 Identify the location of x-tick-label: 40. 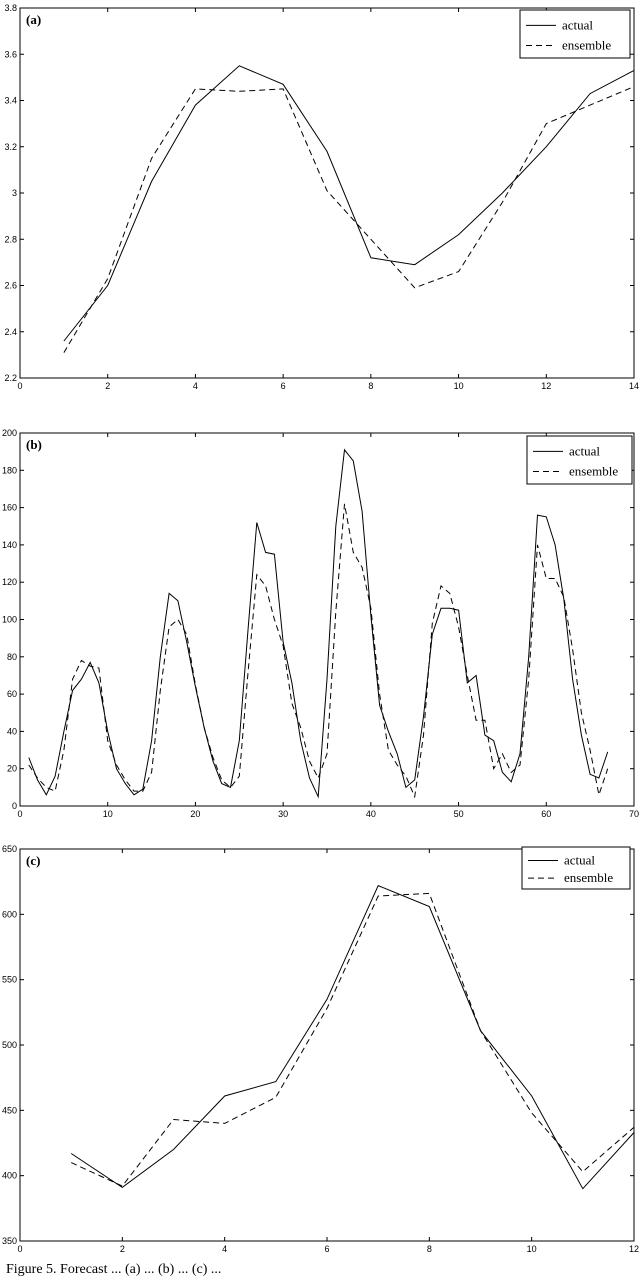
(371, 814).